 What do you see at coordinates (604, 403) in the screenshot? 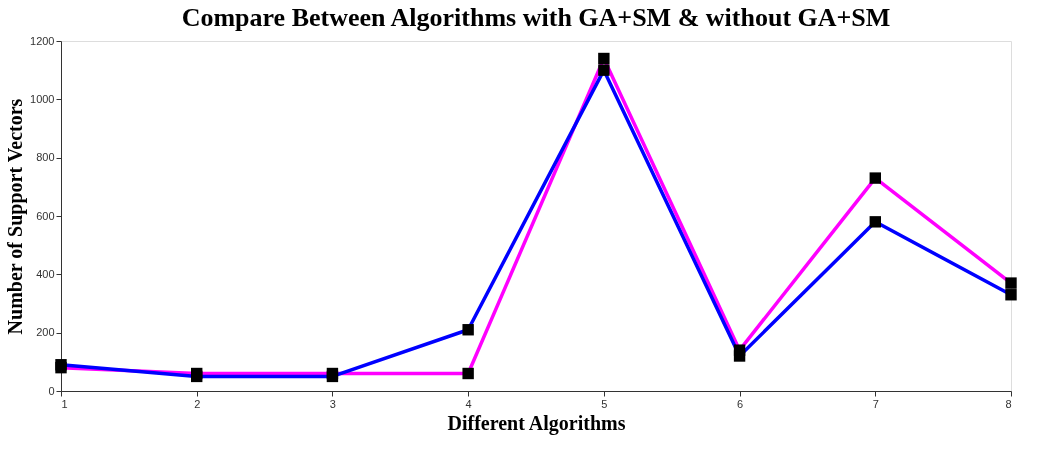
I see `x-tick-label: 5` at bounding box center [604, 403].